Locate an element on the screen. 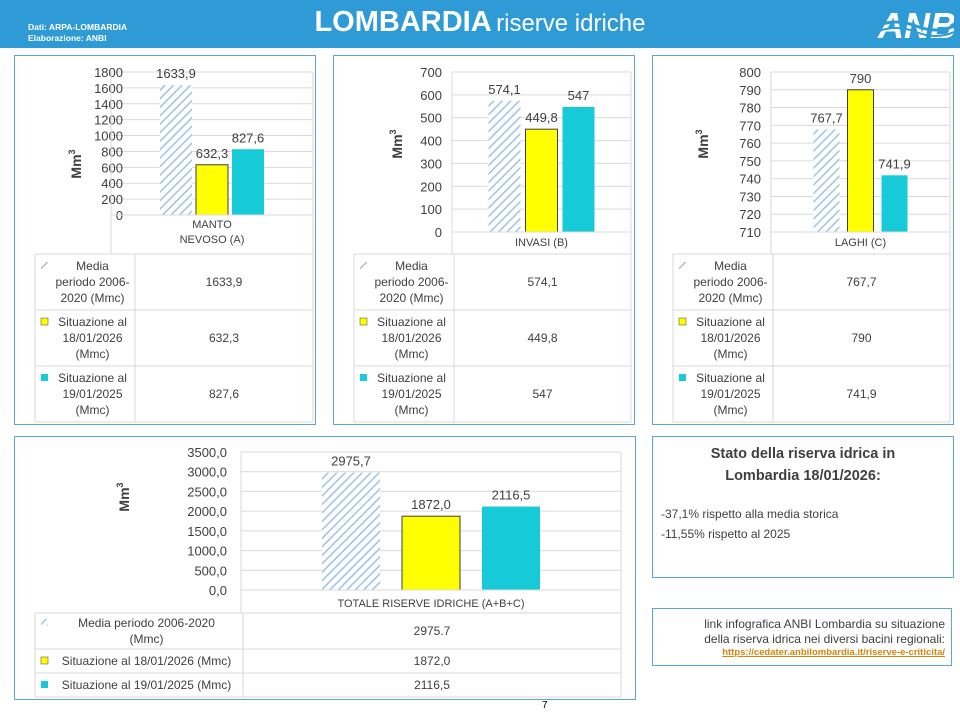 The width and height of the screenshot is (960, 720). y-tick-label: 710 is located at coordinates (750, 232).